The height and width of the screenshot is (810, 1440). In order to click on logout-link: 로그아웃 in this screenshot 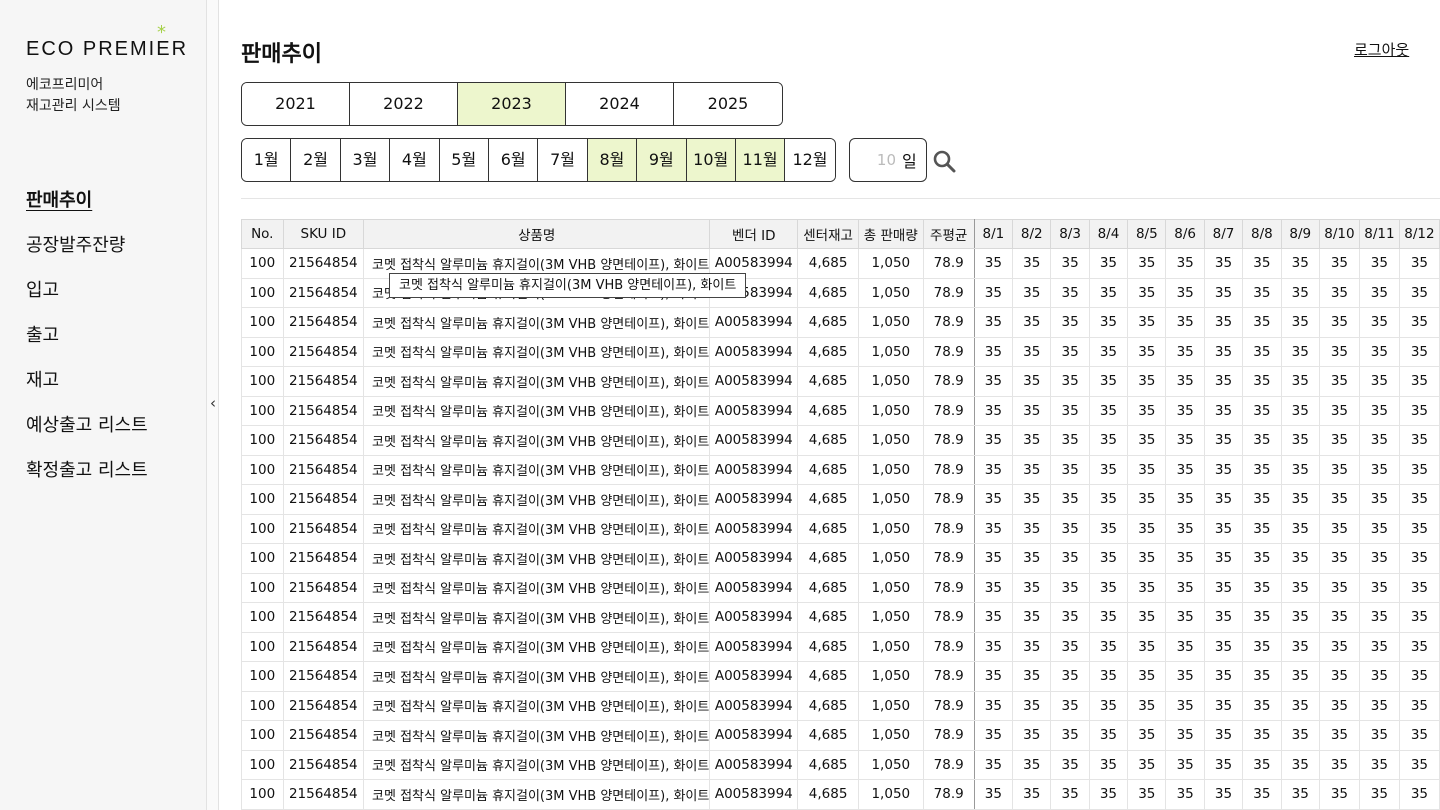, I will do `click(1382, 50)`.